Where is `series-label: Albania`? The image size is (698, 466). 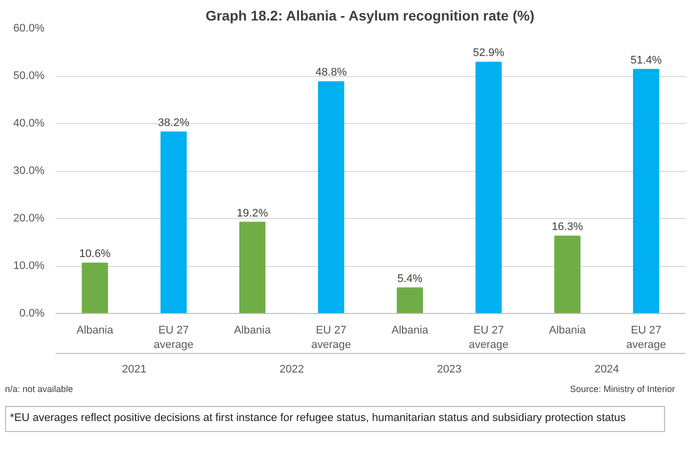
series-label: Albania is located at coordinates (95, 330).